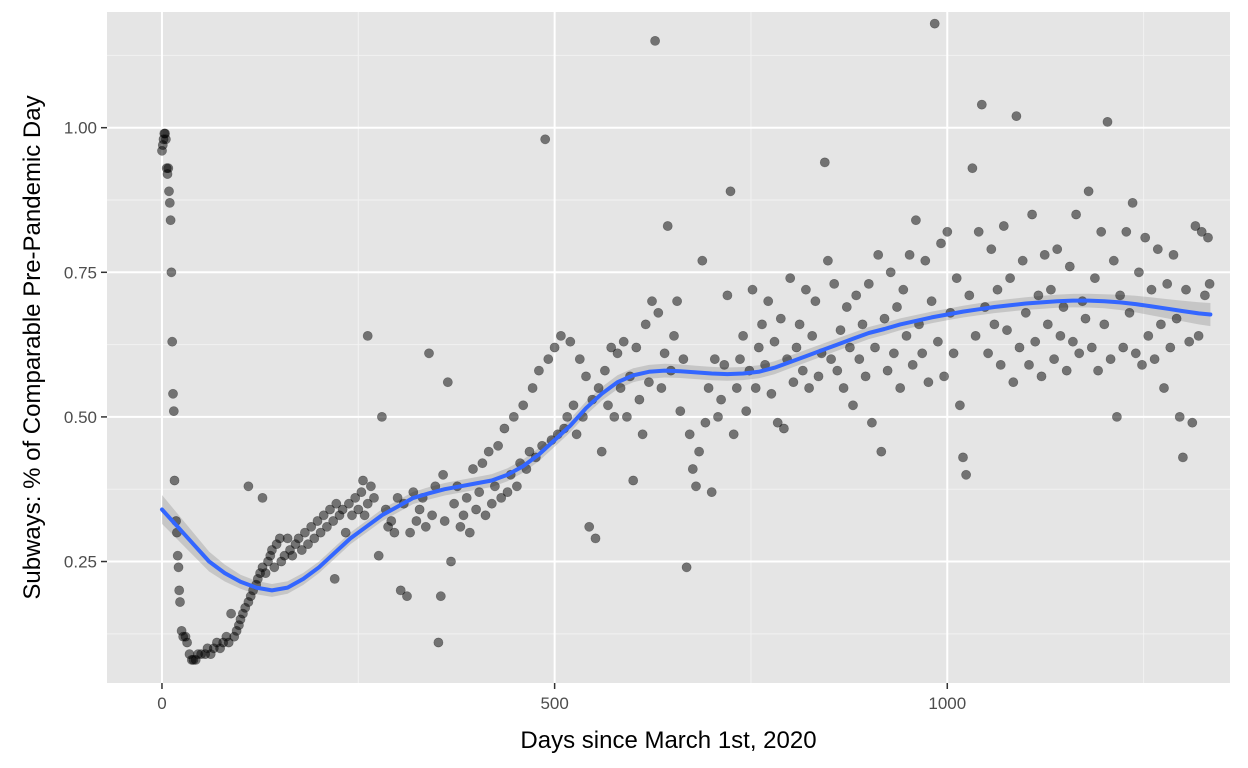 Image resolution: width=1248 pixels, height=768 pixels. I want to click on y-tick-label: 0.75, so click(80, 272).